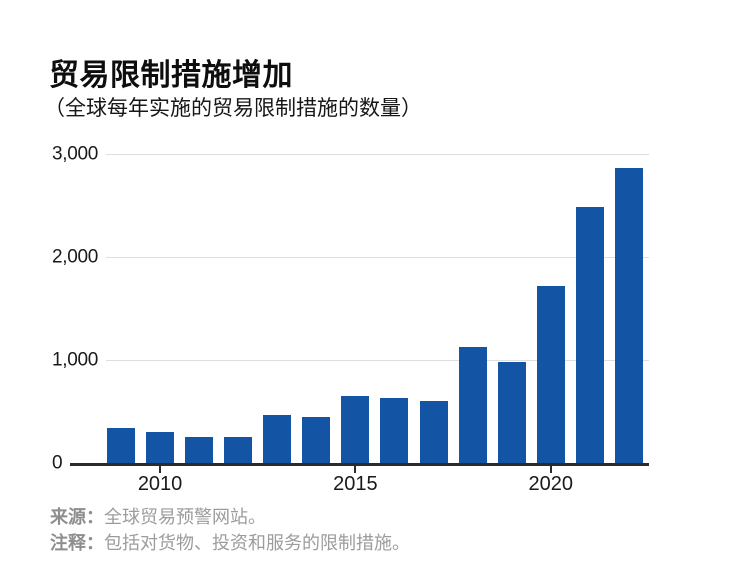 This screenshot has width=750, height=577. I want to click on note-text: 包括对货物、投资和服务的限制措施。, so click(257, 543).